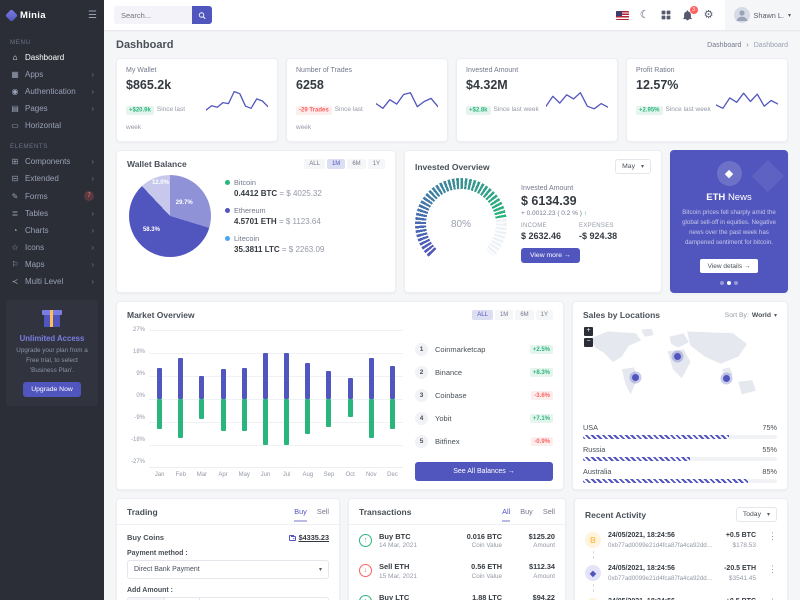 The width and height of the screenshot is (800, 600). I want to click on settings-gear-icon: ⚙, so click(708, 14).